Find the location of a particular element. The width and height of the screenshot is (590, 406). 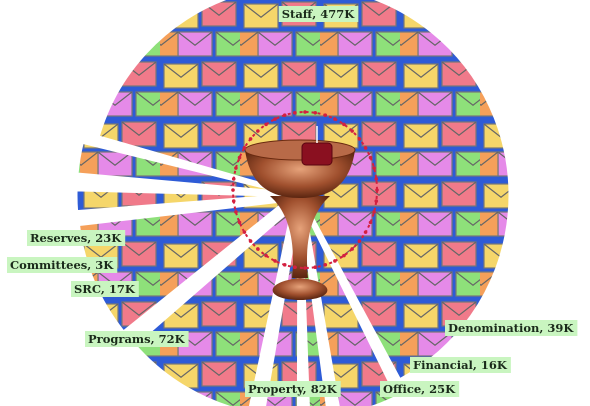

label-reserves: Reserves, 23K is located at coordinates (76, 238).